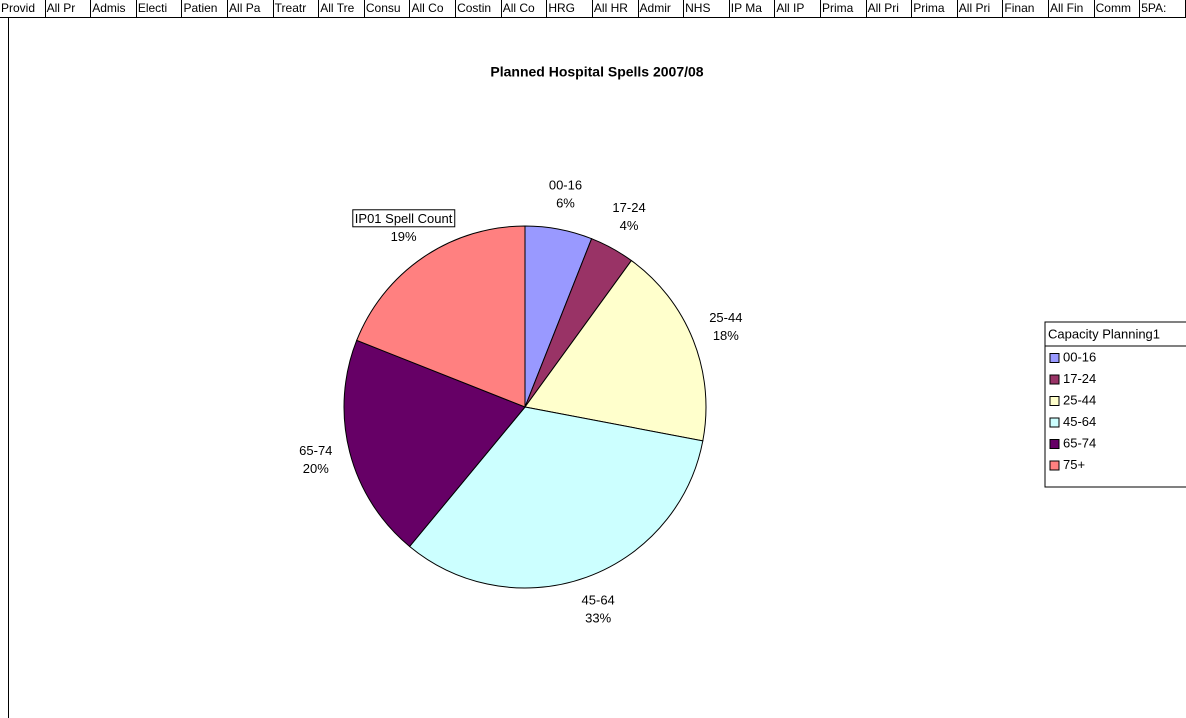 The width and height of the screenshot is (1186, 718). Describe the element at coordinates (1079, 421) in the screenshot. I see `legend-label: 45-64` at that location.